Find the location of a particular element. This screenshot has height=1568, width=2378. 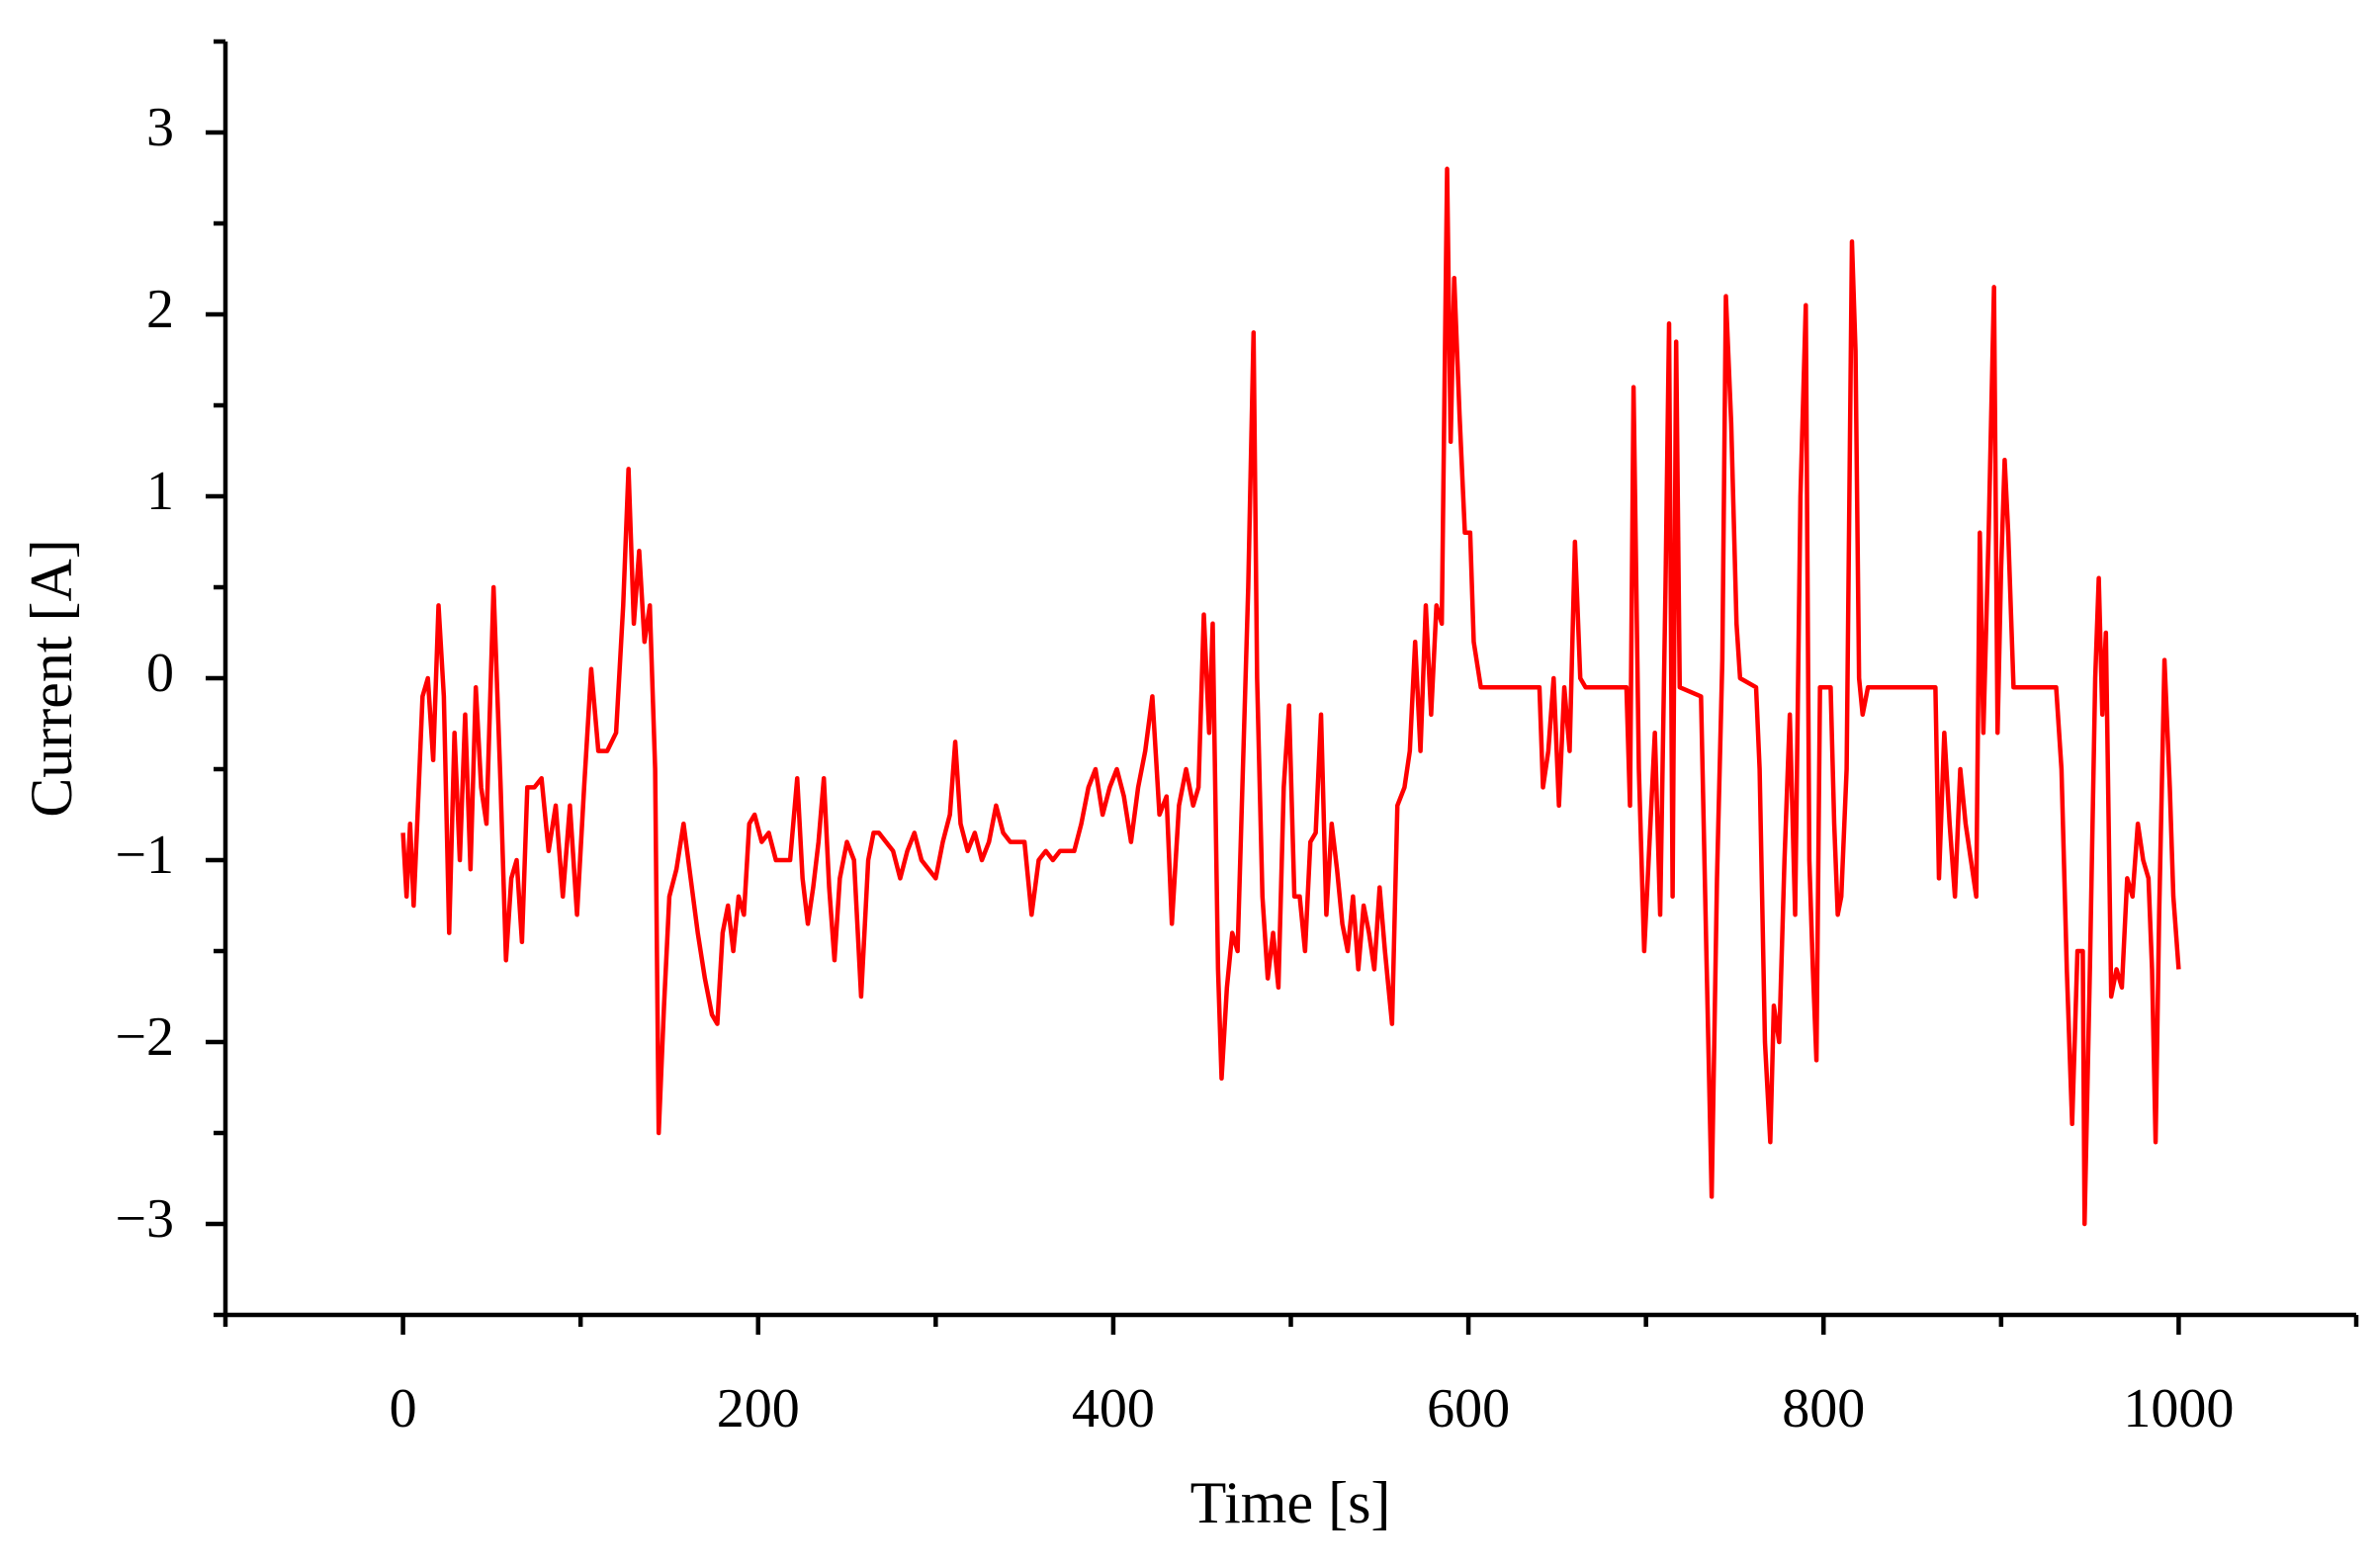

y-tick-label: 3 is located at coordinates (160, 127).